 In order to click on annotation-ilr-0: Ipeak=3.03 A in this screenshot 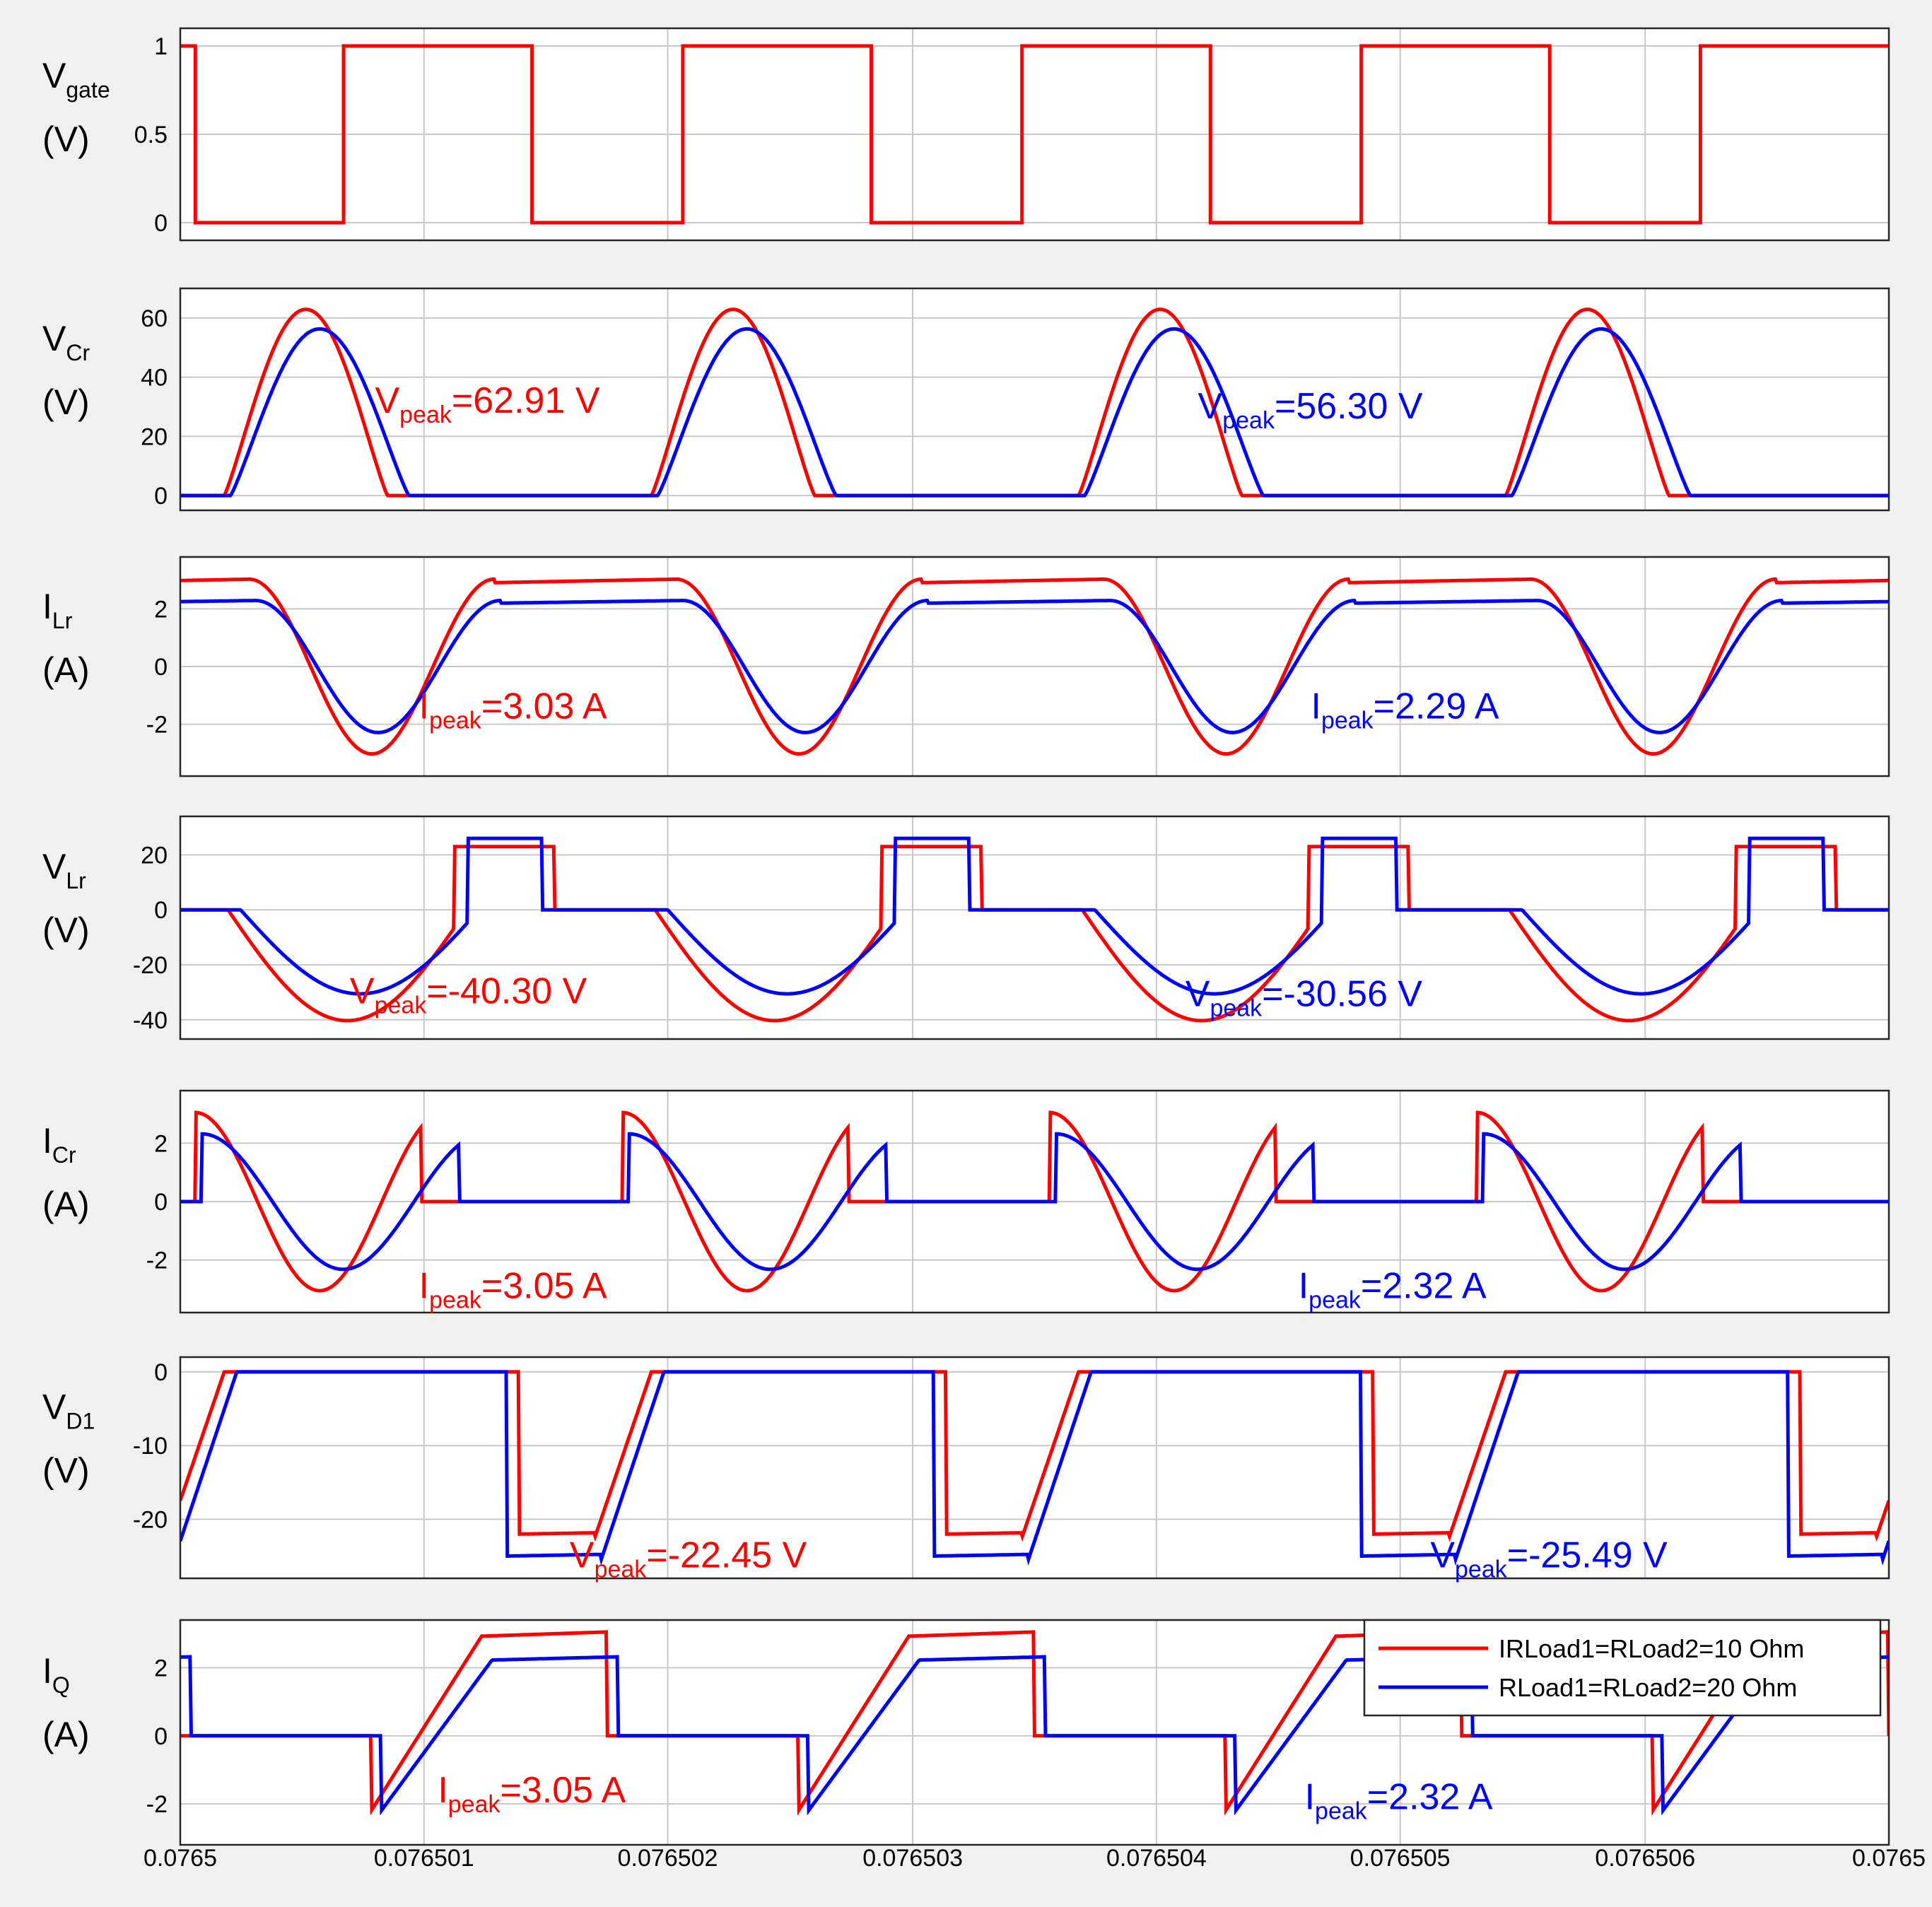, I will do `click(513, 710)`.